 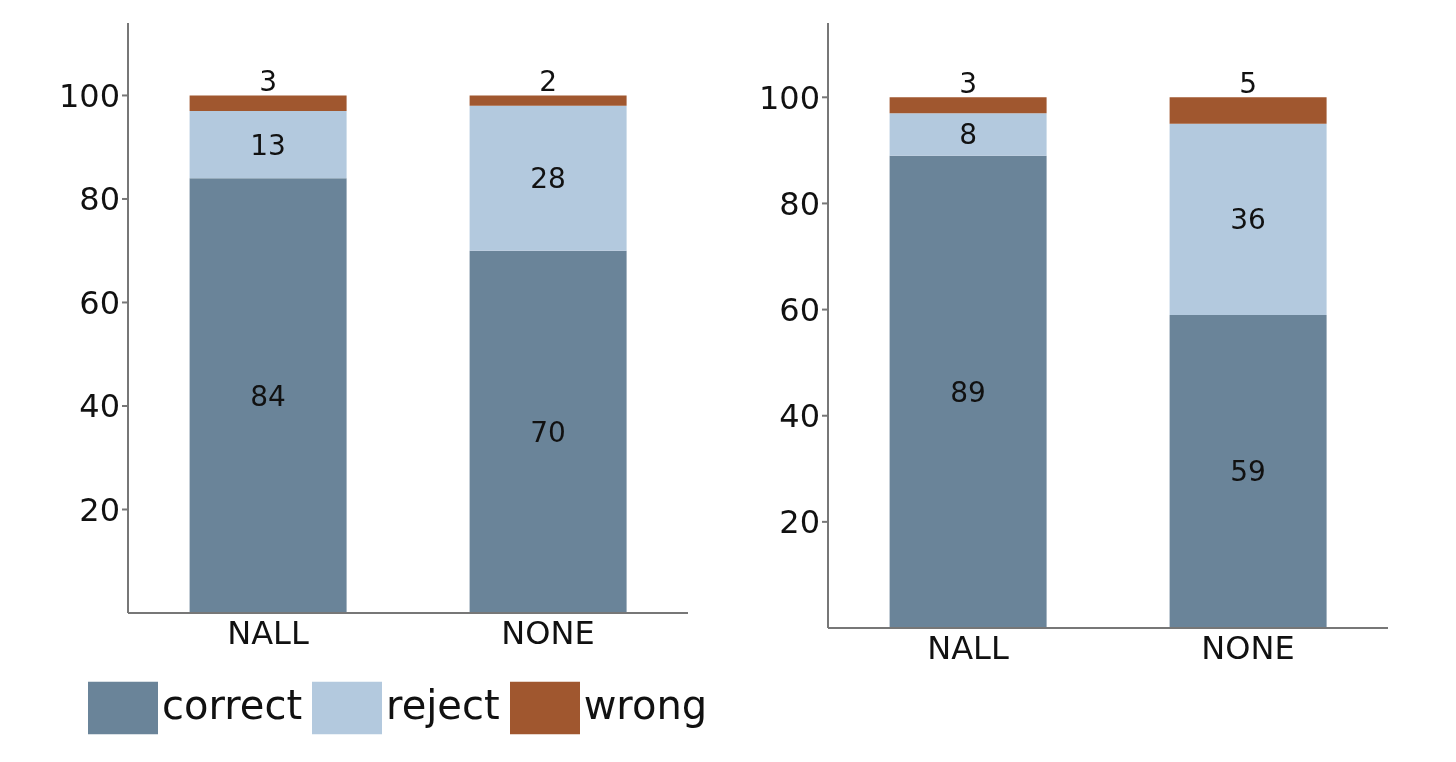 I want to click on data-label: 8, so click(x=968, y=135).